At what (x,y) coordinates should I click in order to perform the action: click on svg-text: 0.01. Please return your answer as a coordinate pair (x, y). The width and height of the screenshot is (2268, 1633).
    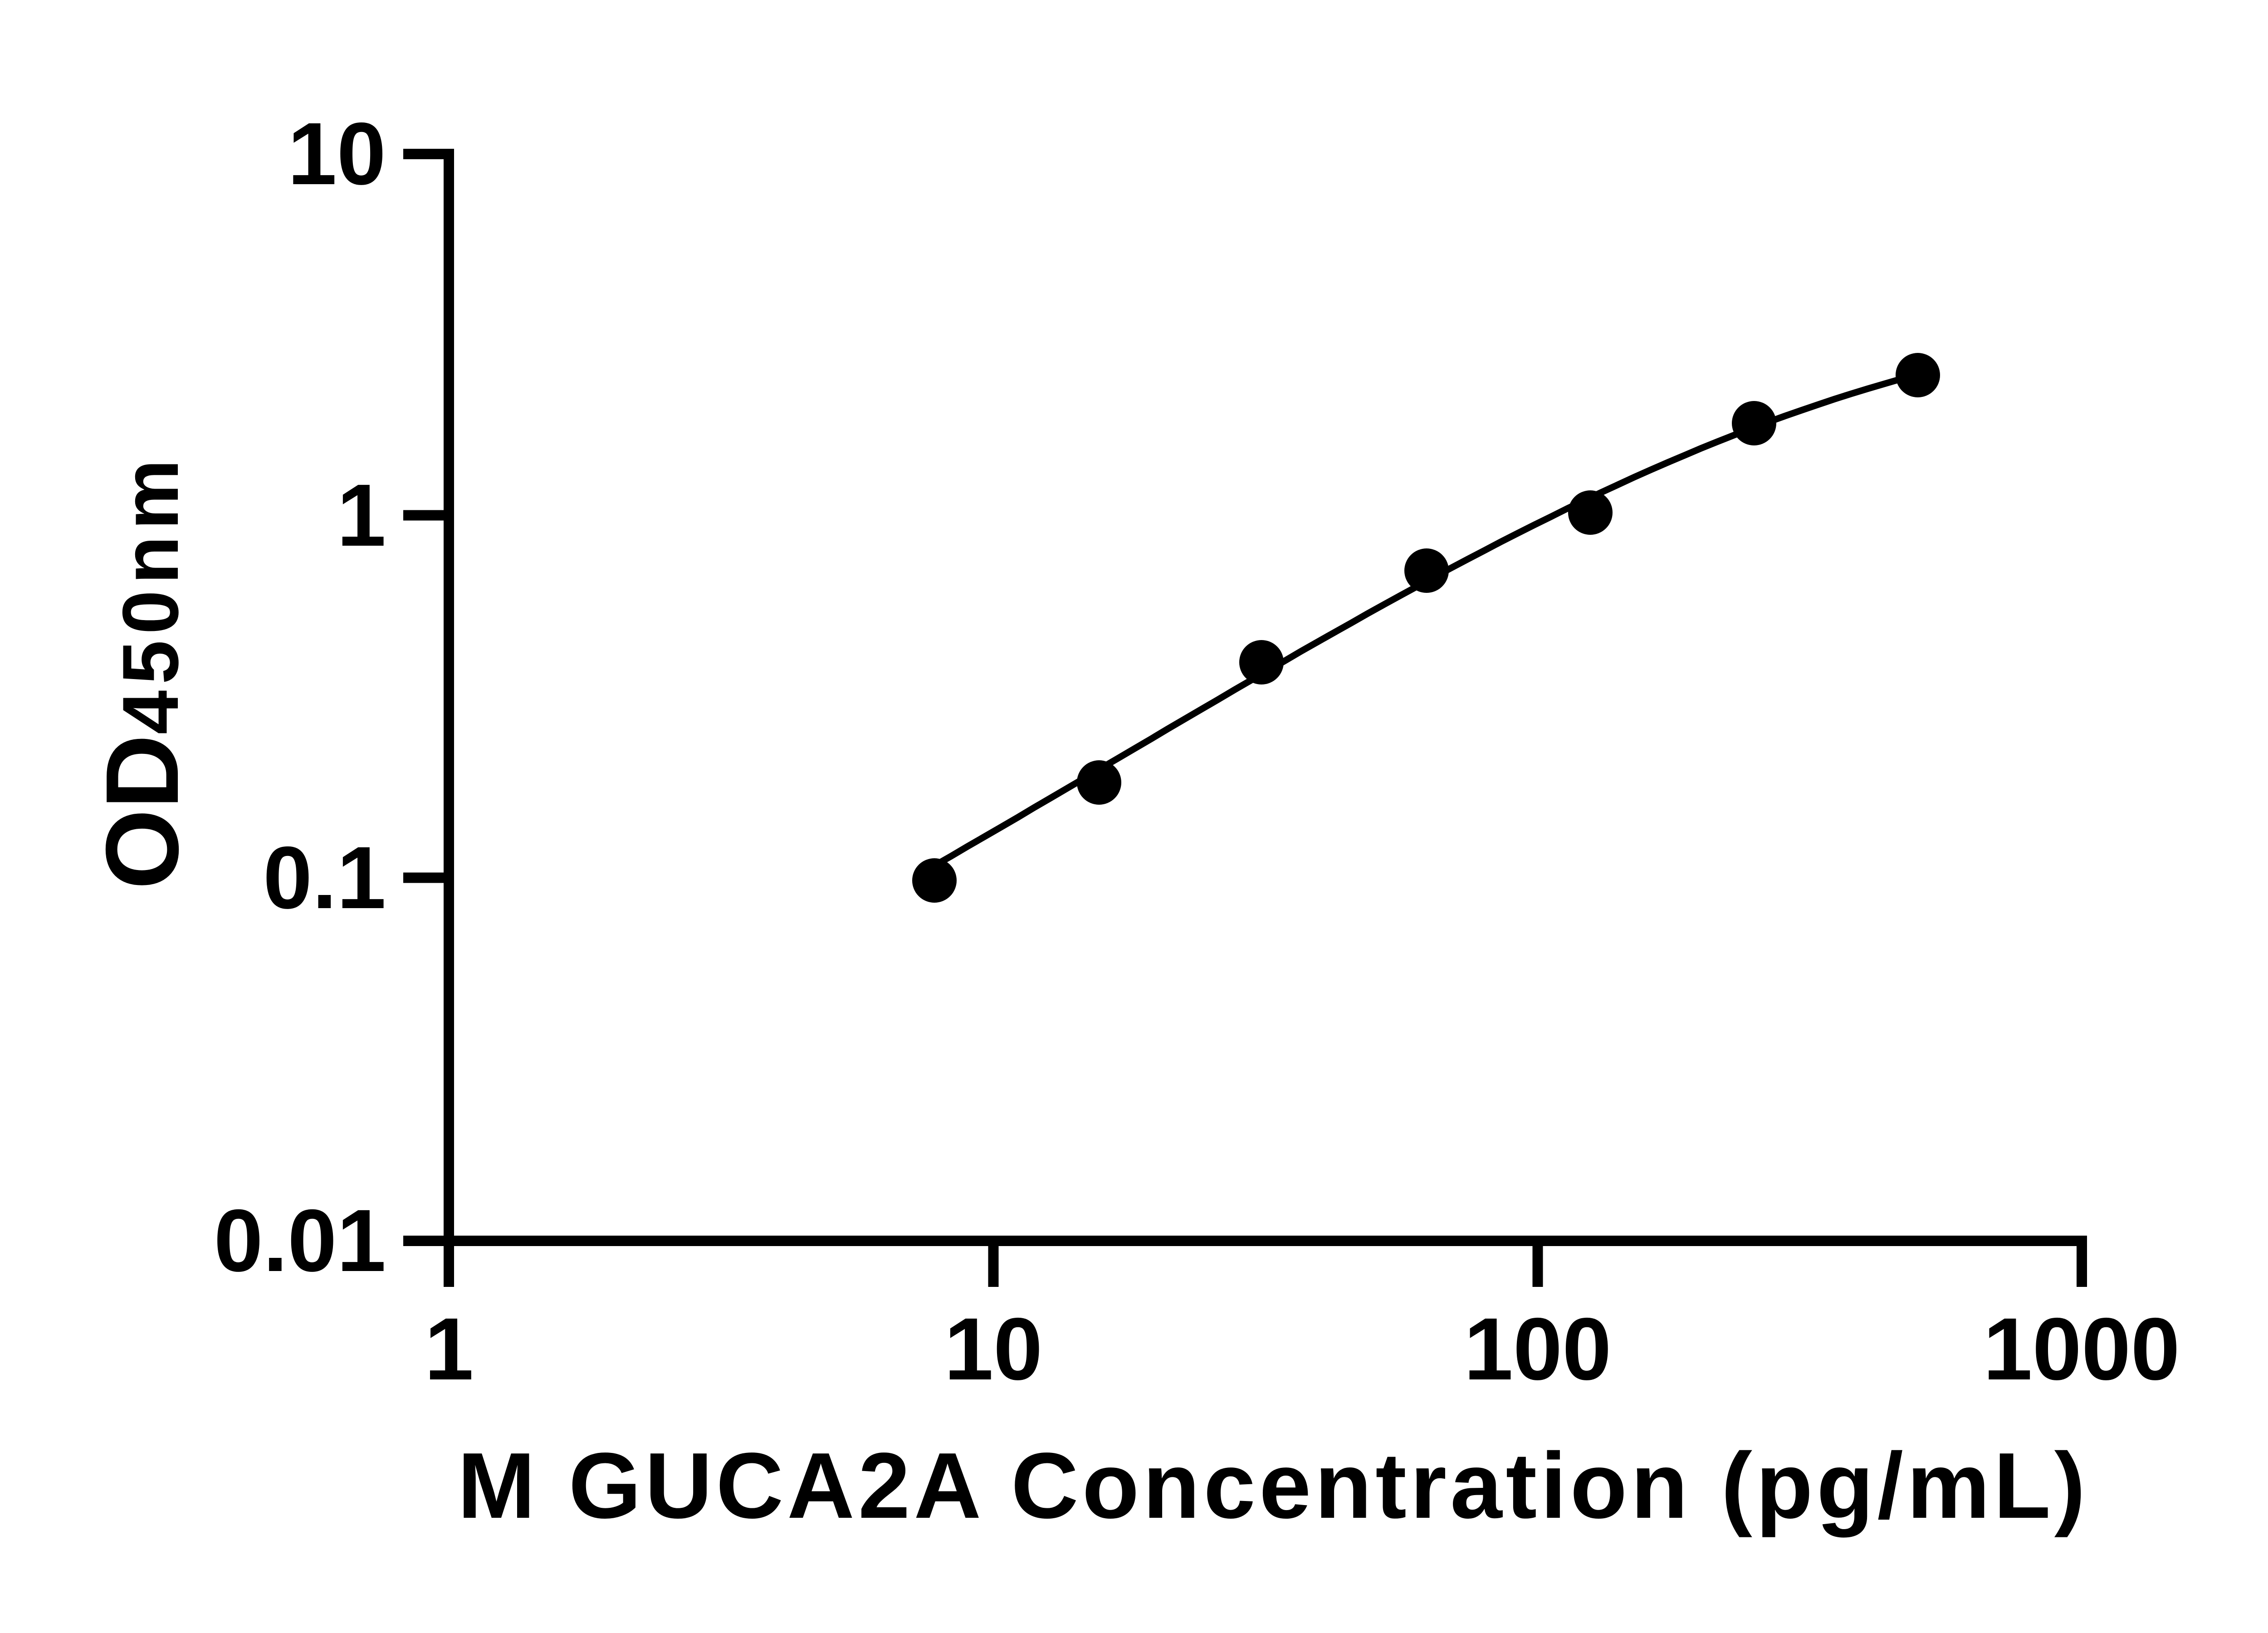
    Looking at the image, I should click on (300, 1240).